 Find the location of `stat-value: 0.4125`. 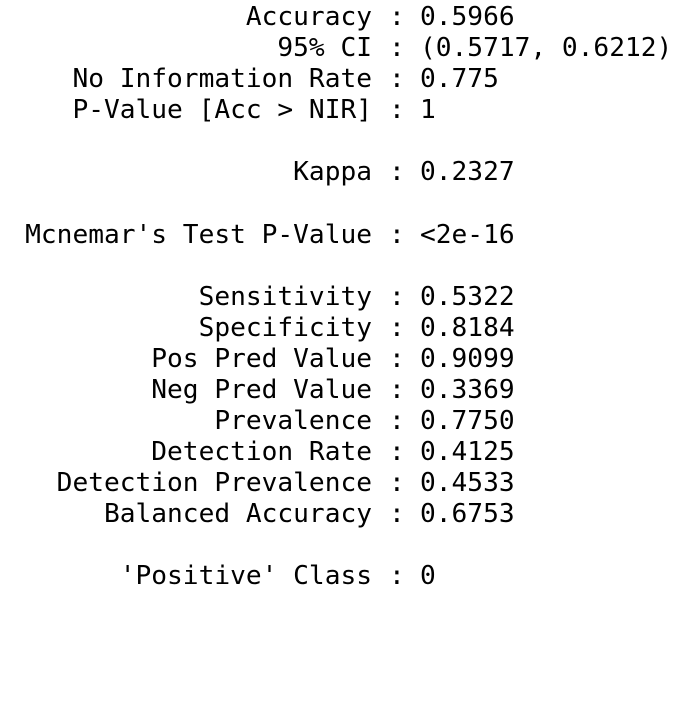

stat-value: 0.4125 is located at coordinates (467, 452).